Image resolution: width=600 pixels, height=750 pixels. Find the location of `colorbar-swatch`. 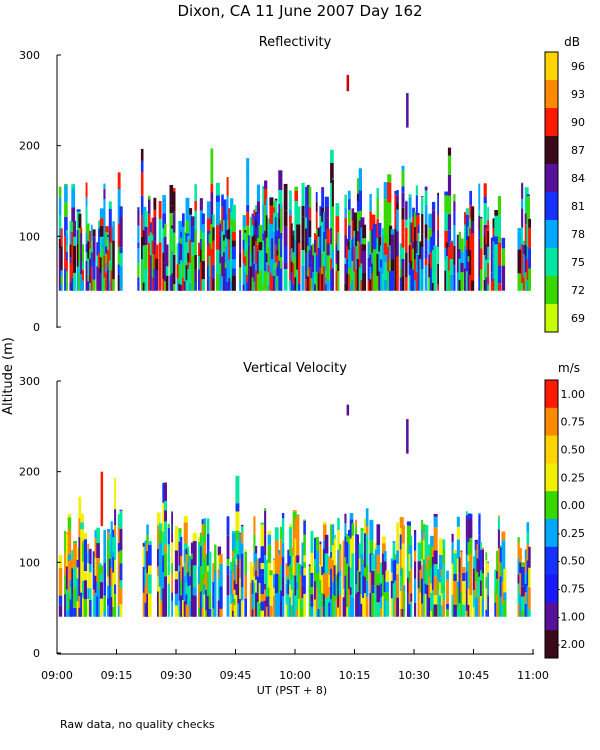

colorbar-swatch is located at coordinates (551, 588).